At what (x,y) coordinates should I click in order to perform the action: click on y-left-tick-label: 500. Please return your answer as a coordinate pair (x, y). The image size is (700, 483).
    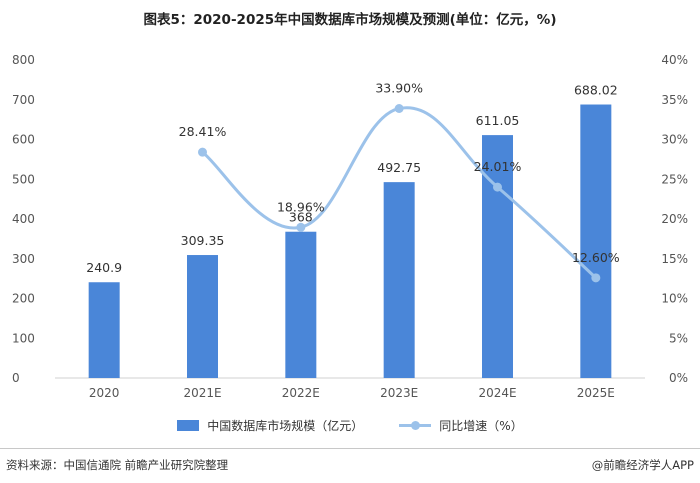
    Looking at the image, I should click on (23, 179).